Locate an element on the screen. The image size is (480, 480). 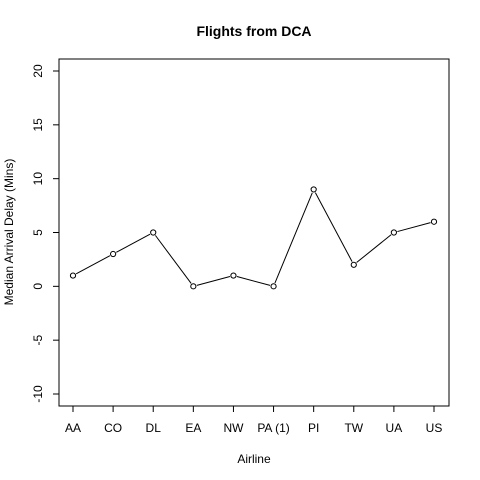
y-axis: -10 -5 0 5 10 15 20 is located at coordinates (45, 233).